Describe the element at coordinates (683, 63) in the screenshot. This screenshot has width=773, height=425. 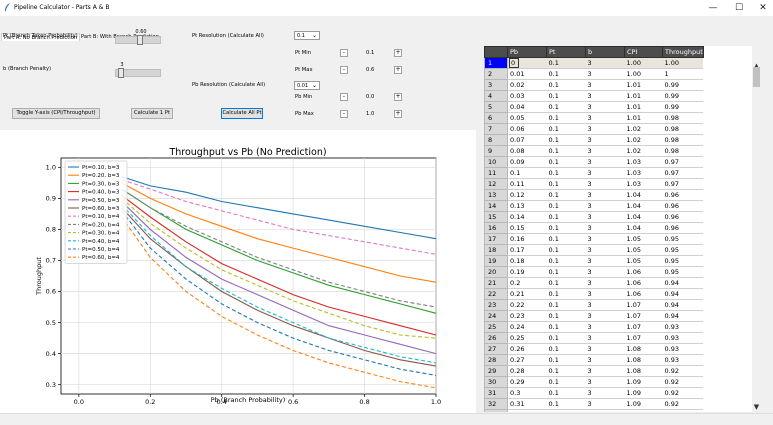
I see `table-cell: 1.00` at that location.